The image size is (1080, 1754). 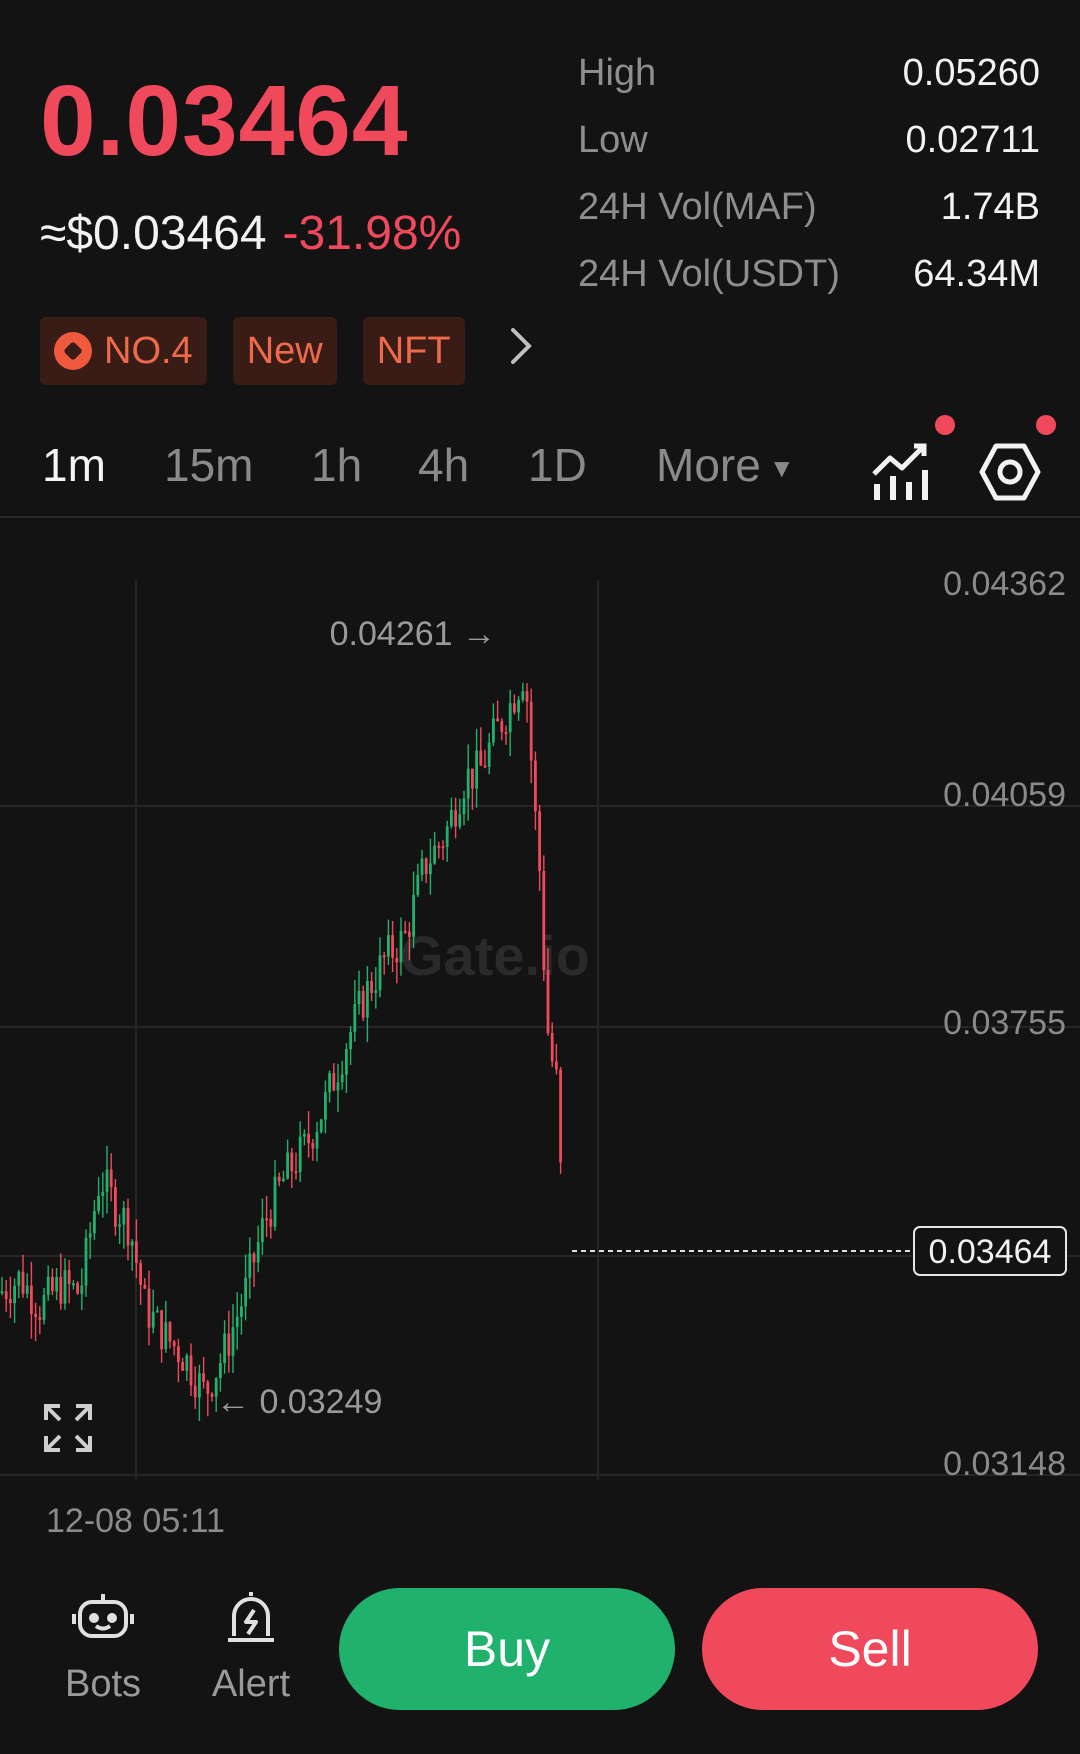 What do you see at coordinates (1004, 1024) in the screenshot?
I see `y-axis: 0.04362 0.04059 0.03755 0.03148` at bounding box center [1004, 1024].